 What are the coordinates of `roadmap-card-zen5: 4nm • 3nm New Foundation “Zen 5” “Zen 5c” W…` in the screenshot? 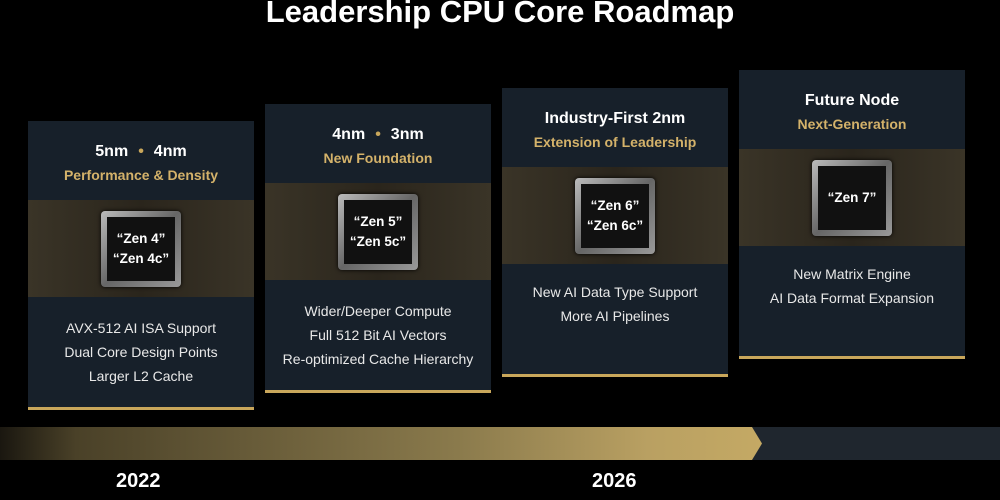 It's located at (378, 248).